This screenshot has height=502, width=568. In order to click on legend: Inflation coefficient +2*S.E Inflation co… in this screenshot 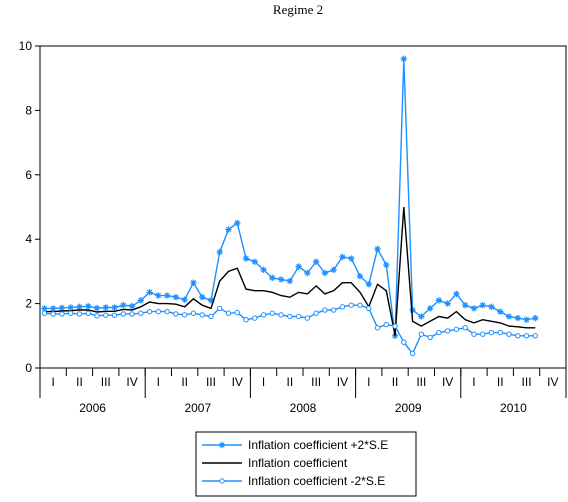, I will do `click(306, 464)`.